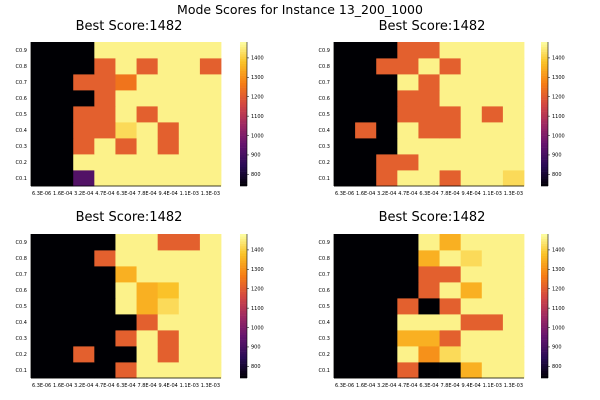 This screenshot has width=600, height=400. I want to click on figure-title: Mode Scores for Instance 13_200_1000, so click(300, 9).